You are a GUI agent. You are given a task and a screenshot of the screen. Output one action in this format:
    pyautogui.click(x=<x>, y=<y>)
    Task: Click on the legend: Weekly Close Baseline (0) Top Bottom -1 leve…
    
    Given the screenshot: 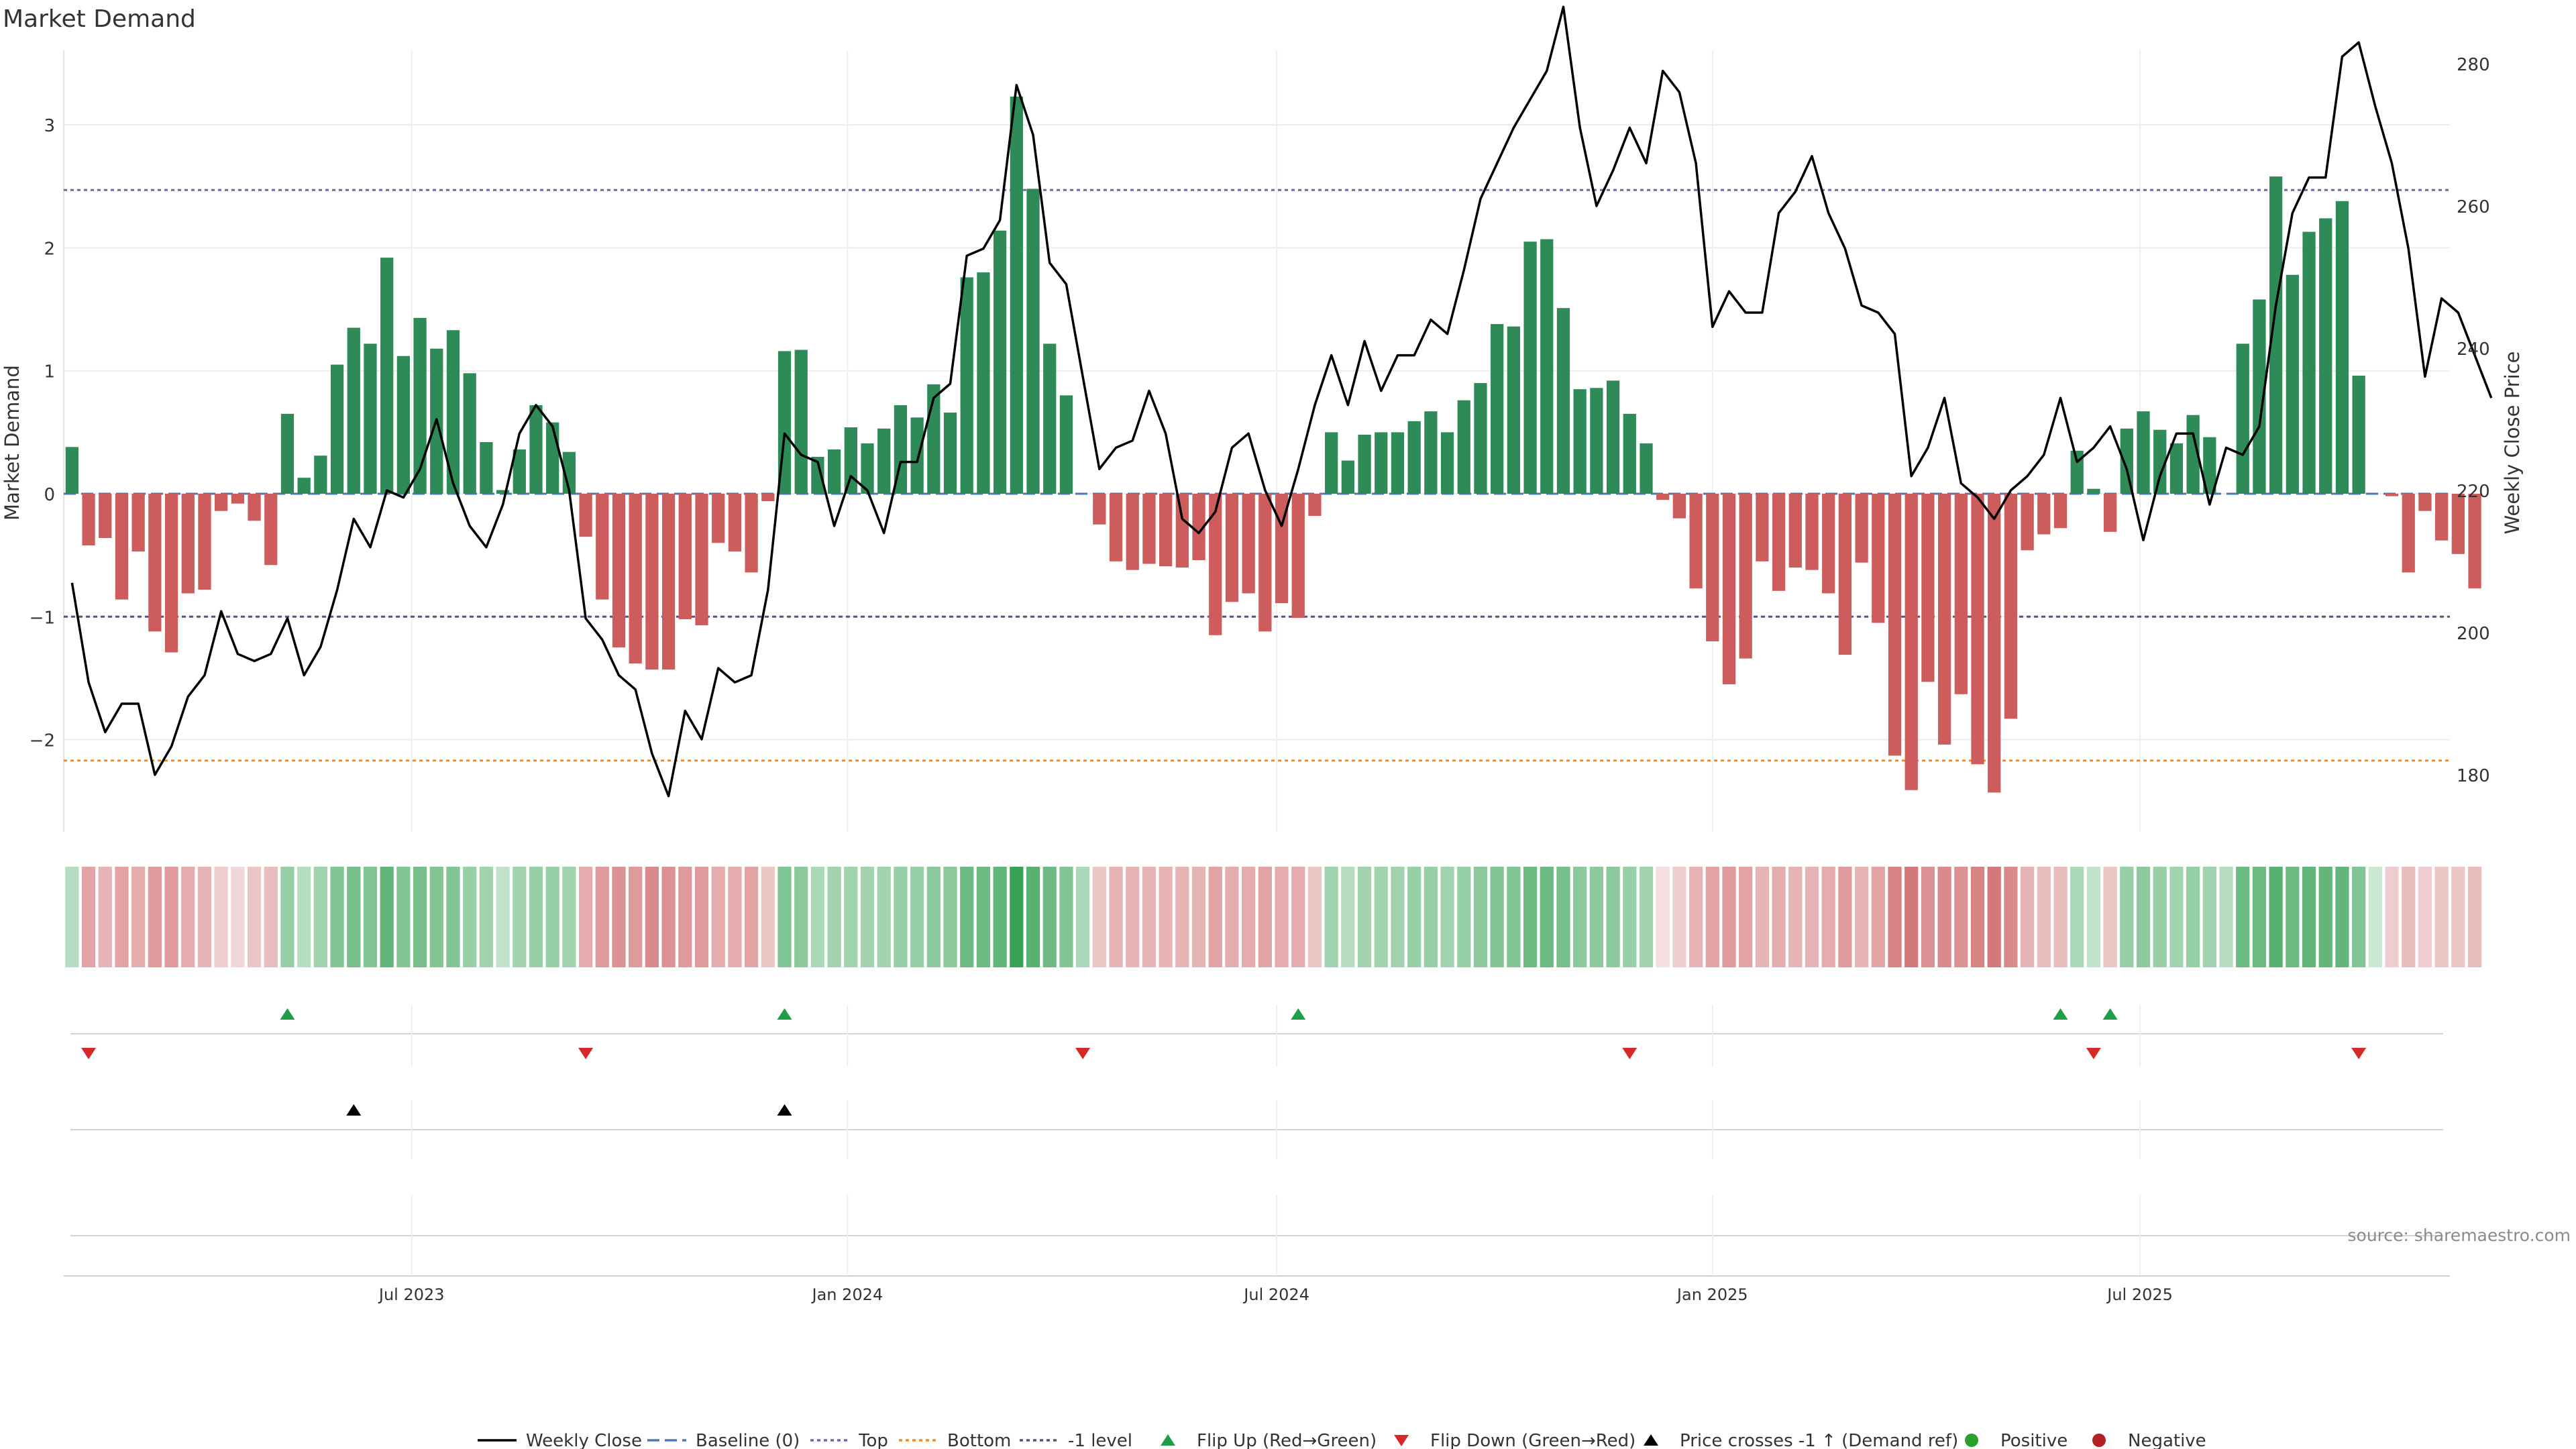 What is the action you would take?
    pyautogui.click(x=1342, y=1440)
    